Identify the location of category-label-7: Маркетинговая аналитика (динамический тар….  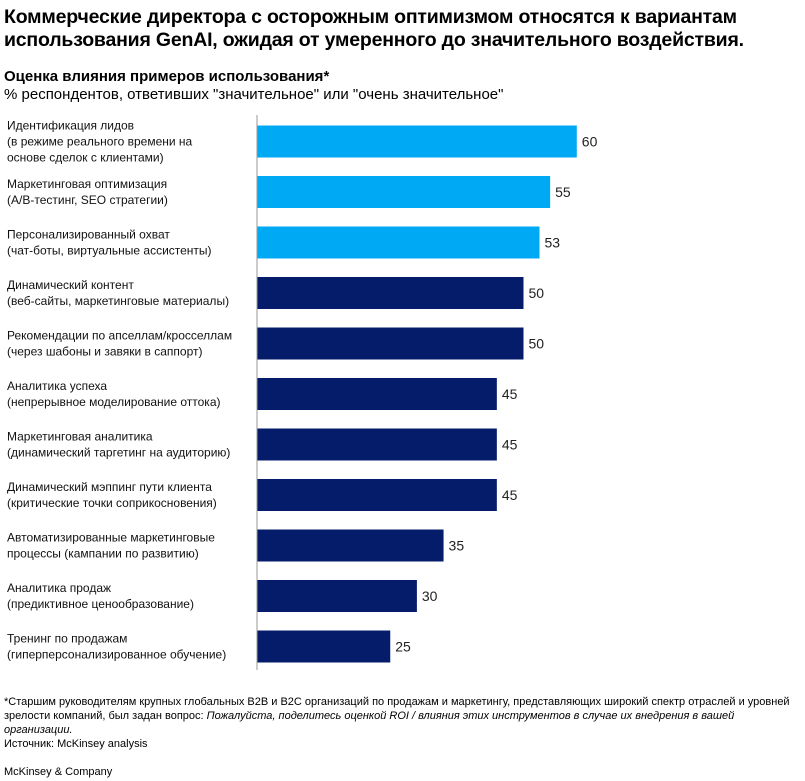
(118, 445).